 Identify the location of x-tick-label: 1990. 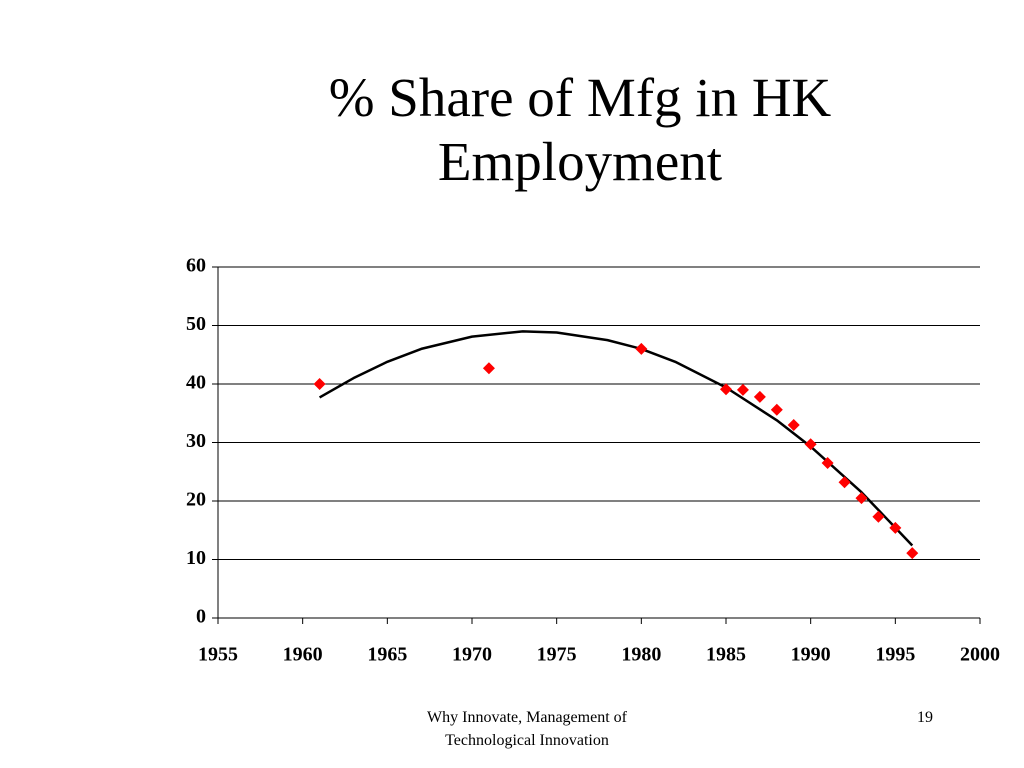
(811, 655).